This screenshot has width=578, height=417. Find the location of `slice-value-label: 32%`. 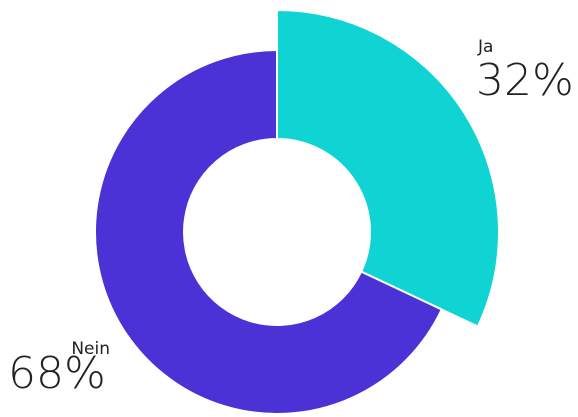

slice-value-label: 32% is located at coordinates (525, 80).